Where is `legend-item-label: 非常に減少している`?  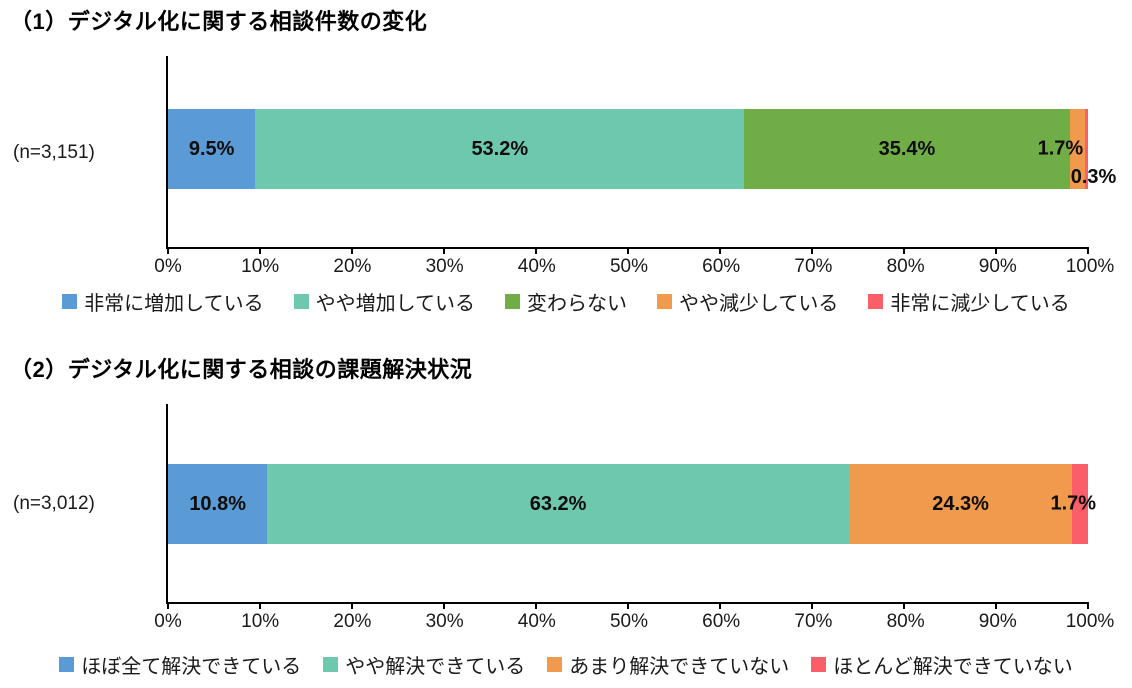
legend-item-label: 非常に減少している is located at coordinates (980, 304).